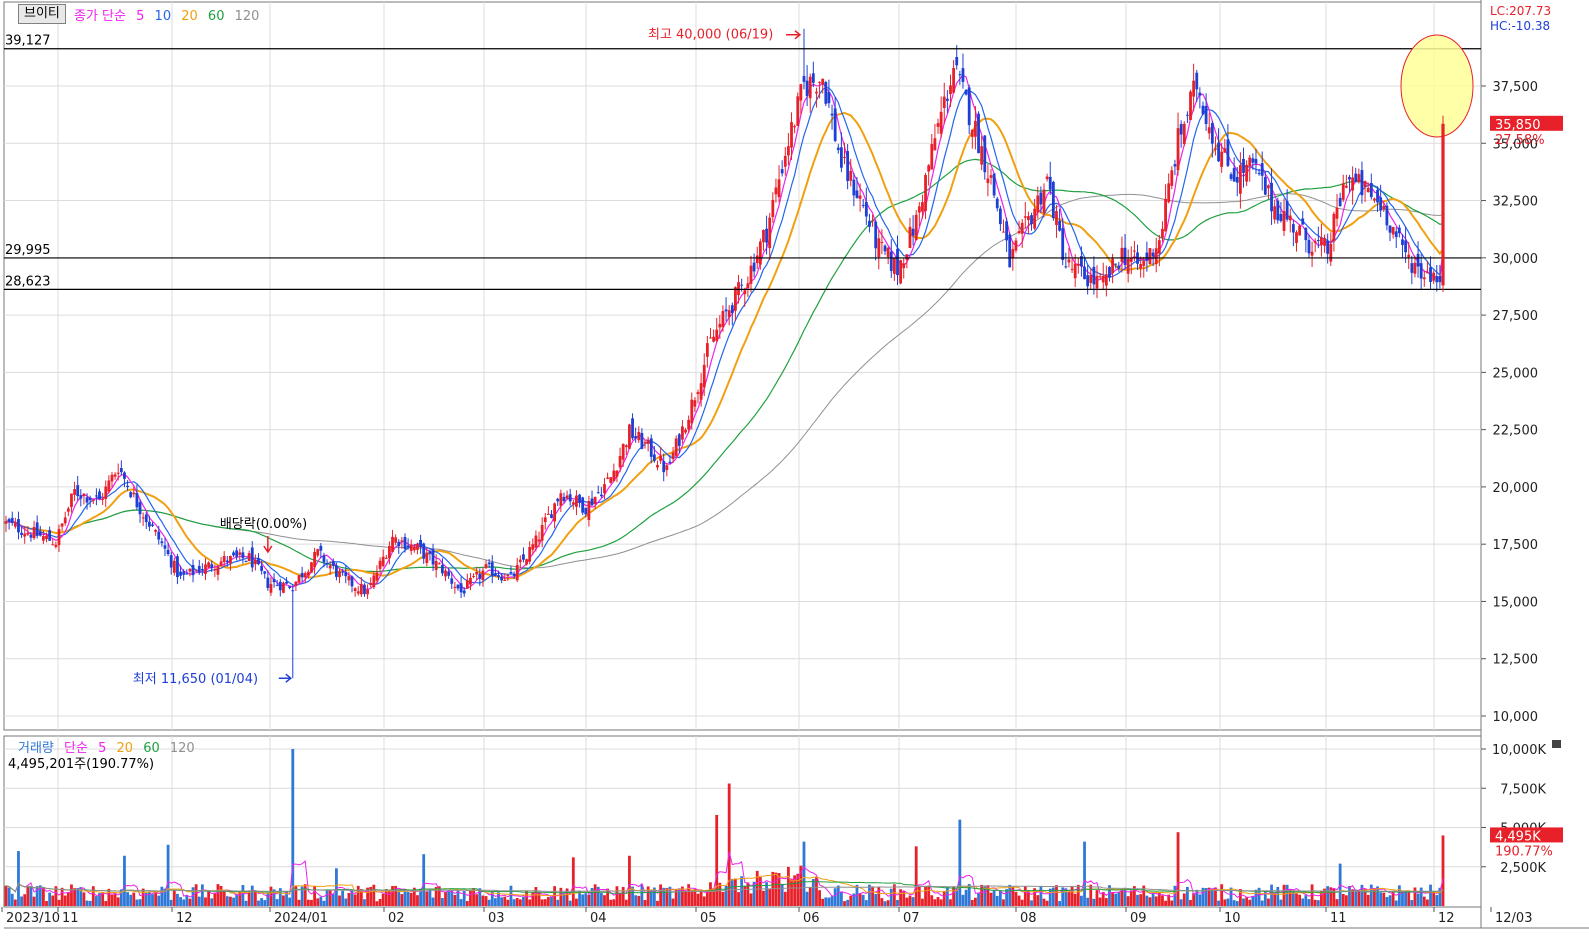 The height and width of the screenshot is (950, 1589). Describe the element at coordinates (42, 14) in the screenshot. I see `symbol-button: 브이티` at that location.